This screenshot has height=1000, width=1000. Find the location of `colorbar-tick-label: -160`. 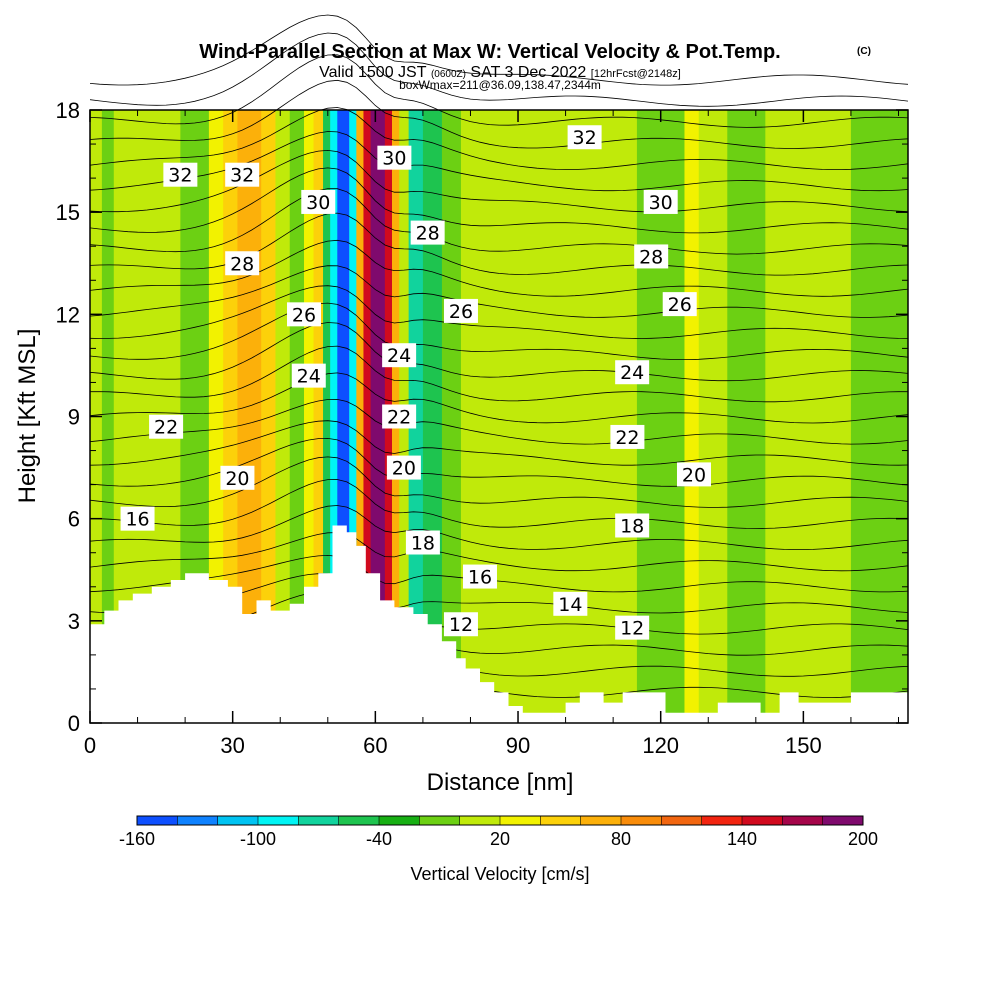

colorbar-tick-label: -160 is located at coordinates (137, 839).